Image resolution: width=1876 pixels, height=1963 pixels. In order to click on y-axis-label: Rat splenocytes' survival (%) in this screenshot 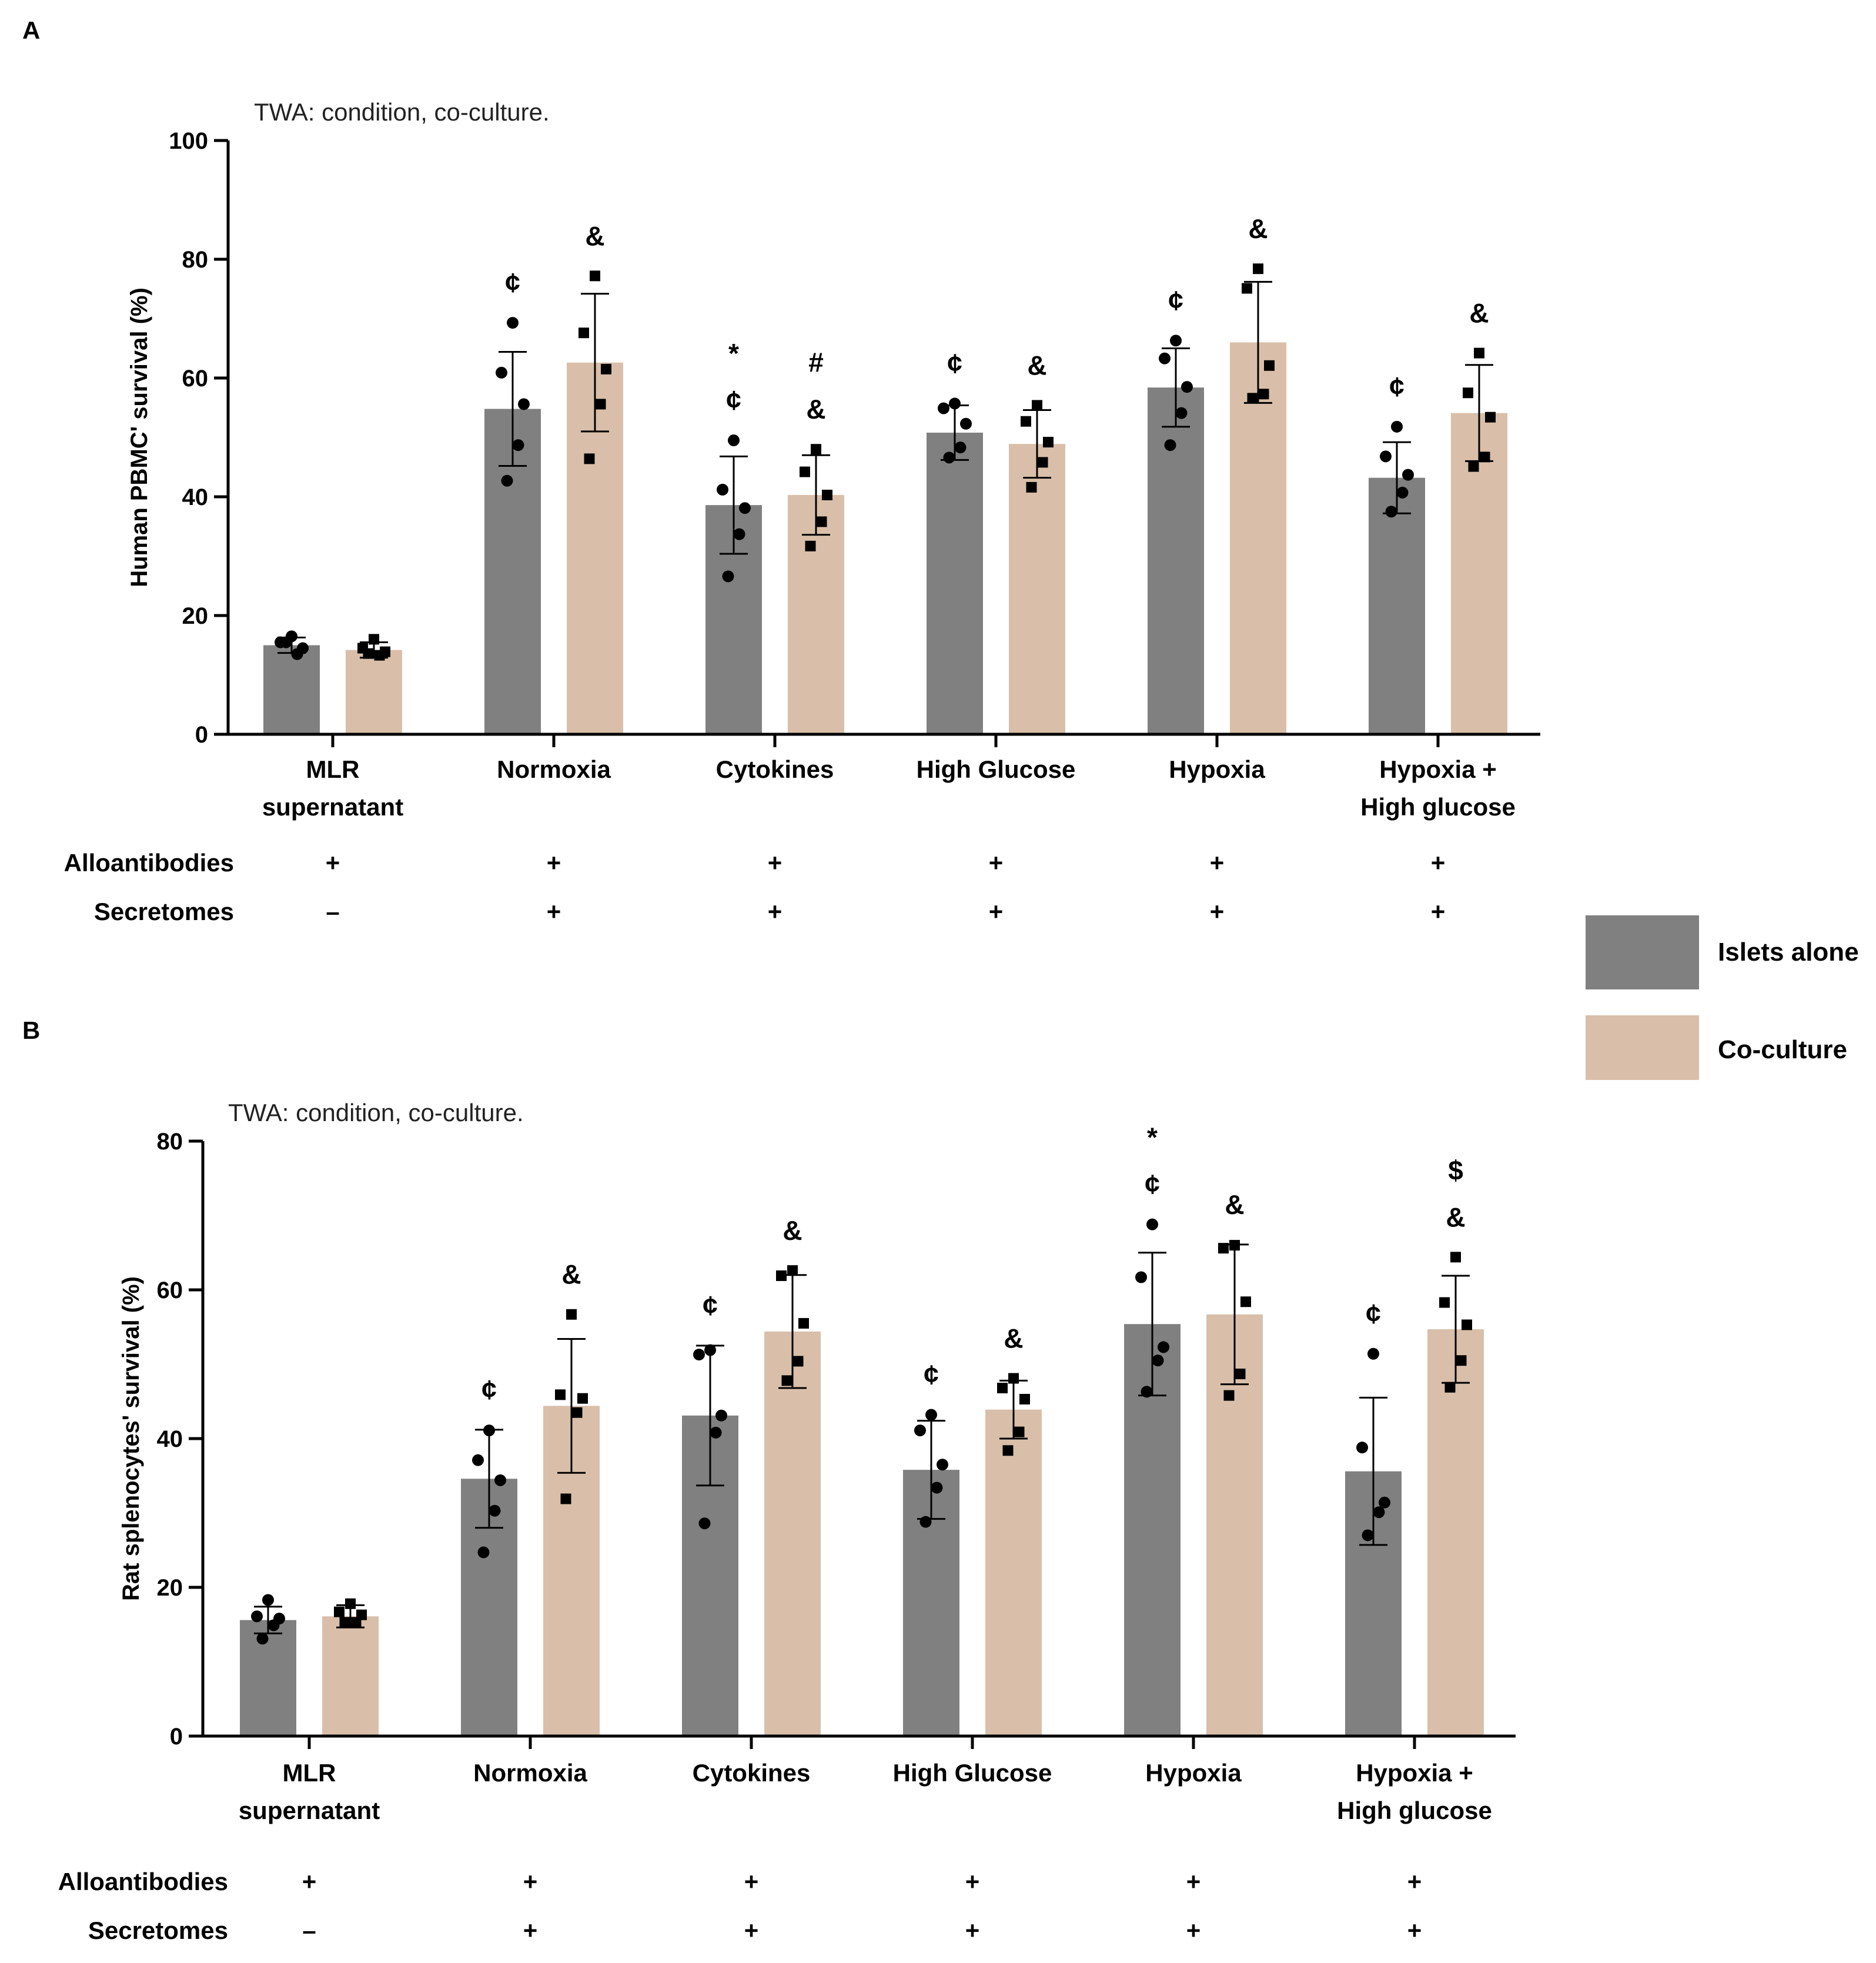, I will do `click(131, 1439)`.